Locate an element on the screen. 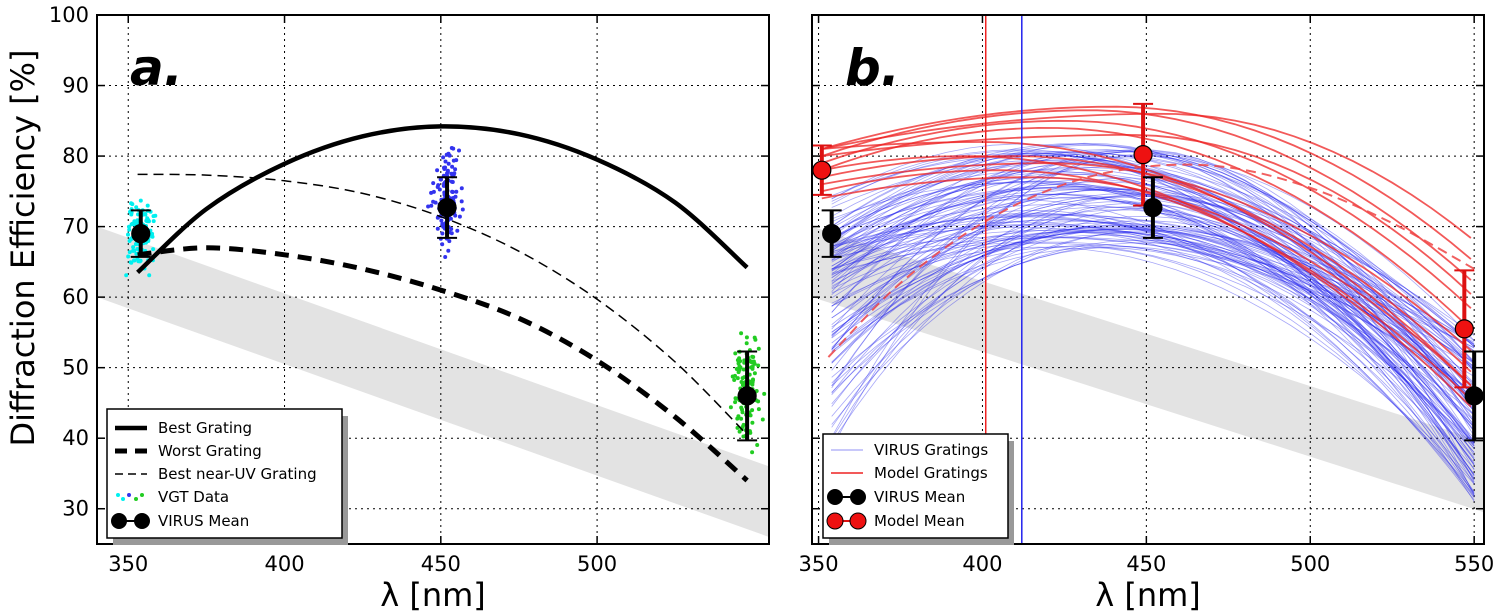 The width and height of the screenshot is (1500, 616). y-tick-label: 50 is located at coordinates (75, 368).